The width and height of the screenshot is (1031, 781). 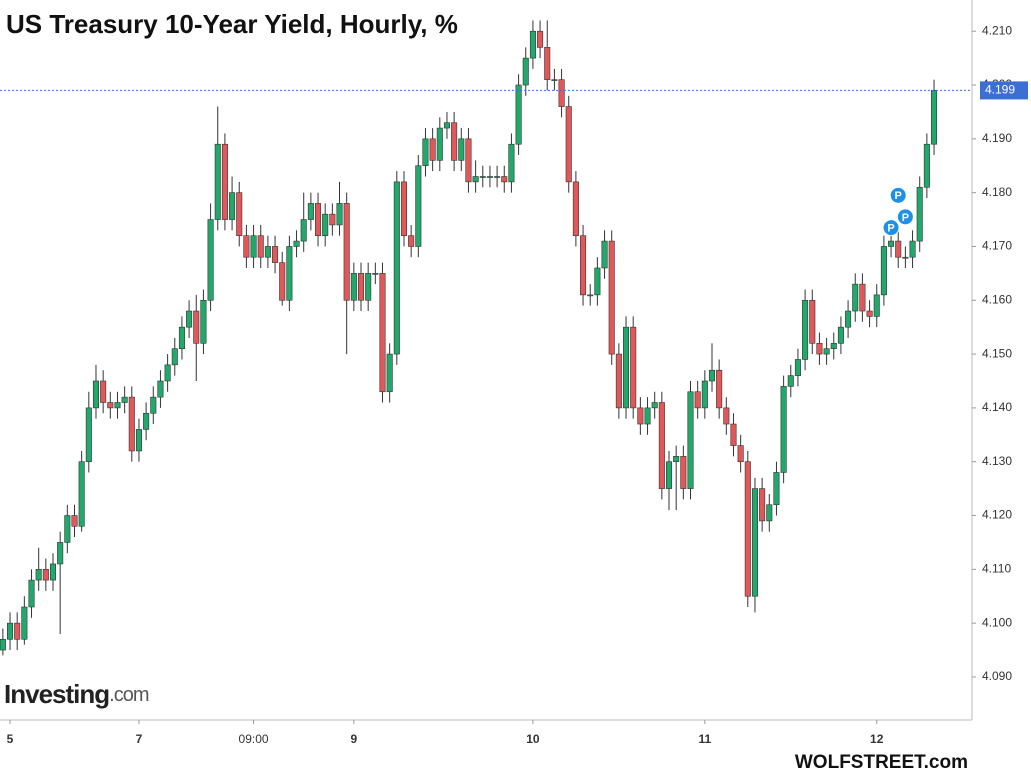 I want to click on chart-title: US Treasury 10-Year Yield, Hourly, %, so click(x=232, y=24).